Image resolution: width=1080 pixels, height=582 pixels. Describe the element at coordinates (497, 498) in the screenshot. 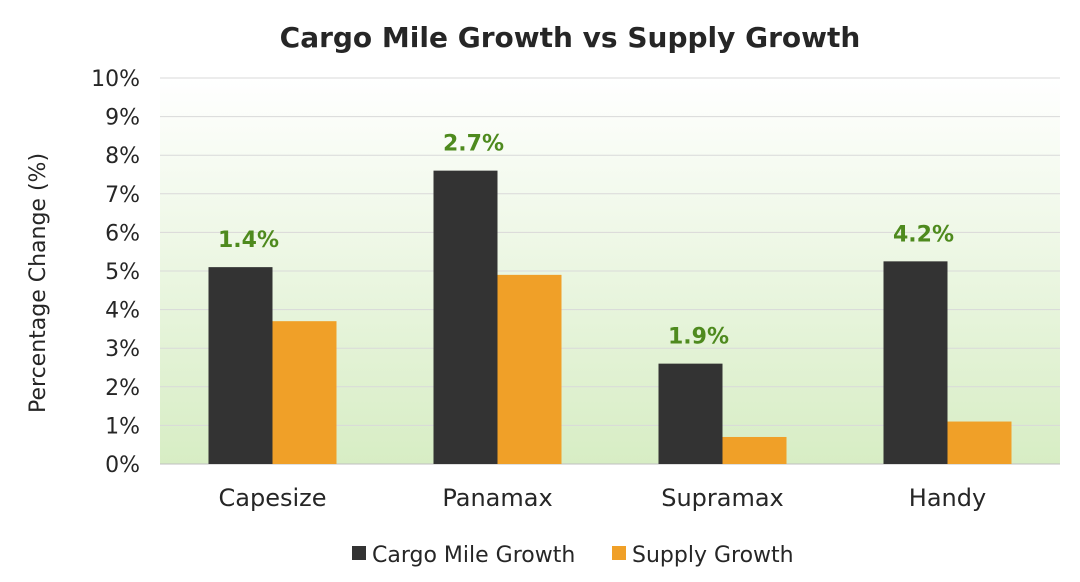

I see `x-category-label: Panamax` at that location.